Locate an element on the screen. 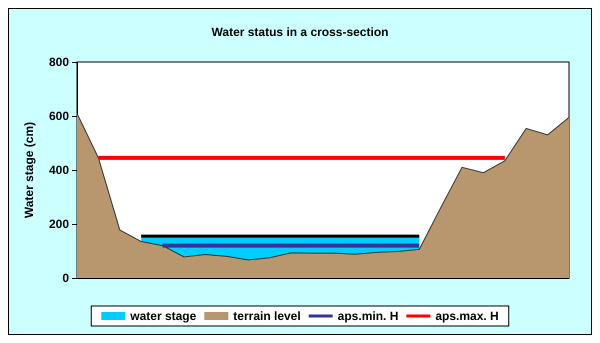 The width and height of the screenshot is (600, 343). y-tick-label: 200 is located at coordinates (59, 224).